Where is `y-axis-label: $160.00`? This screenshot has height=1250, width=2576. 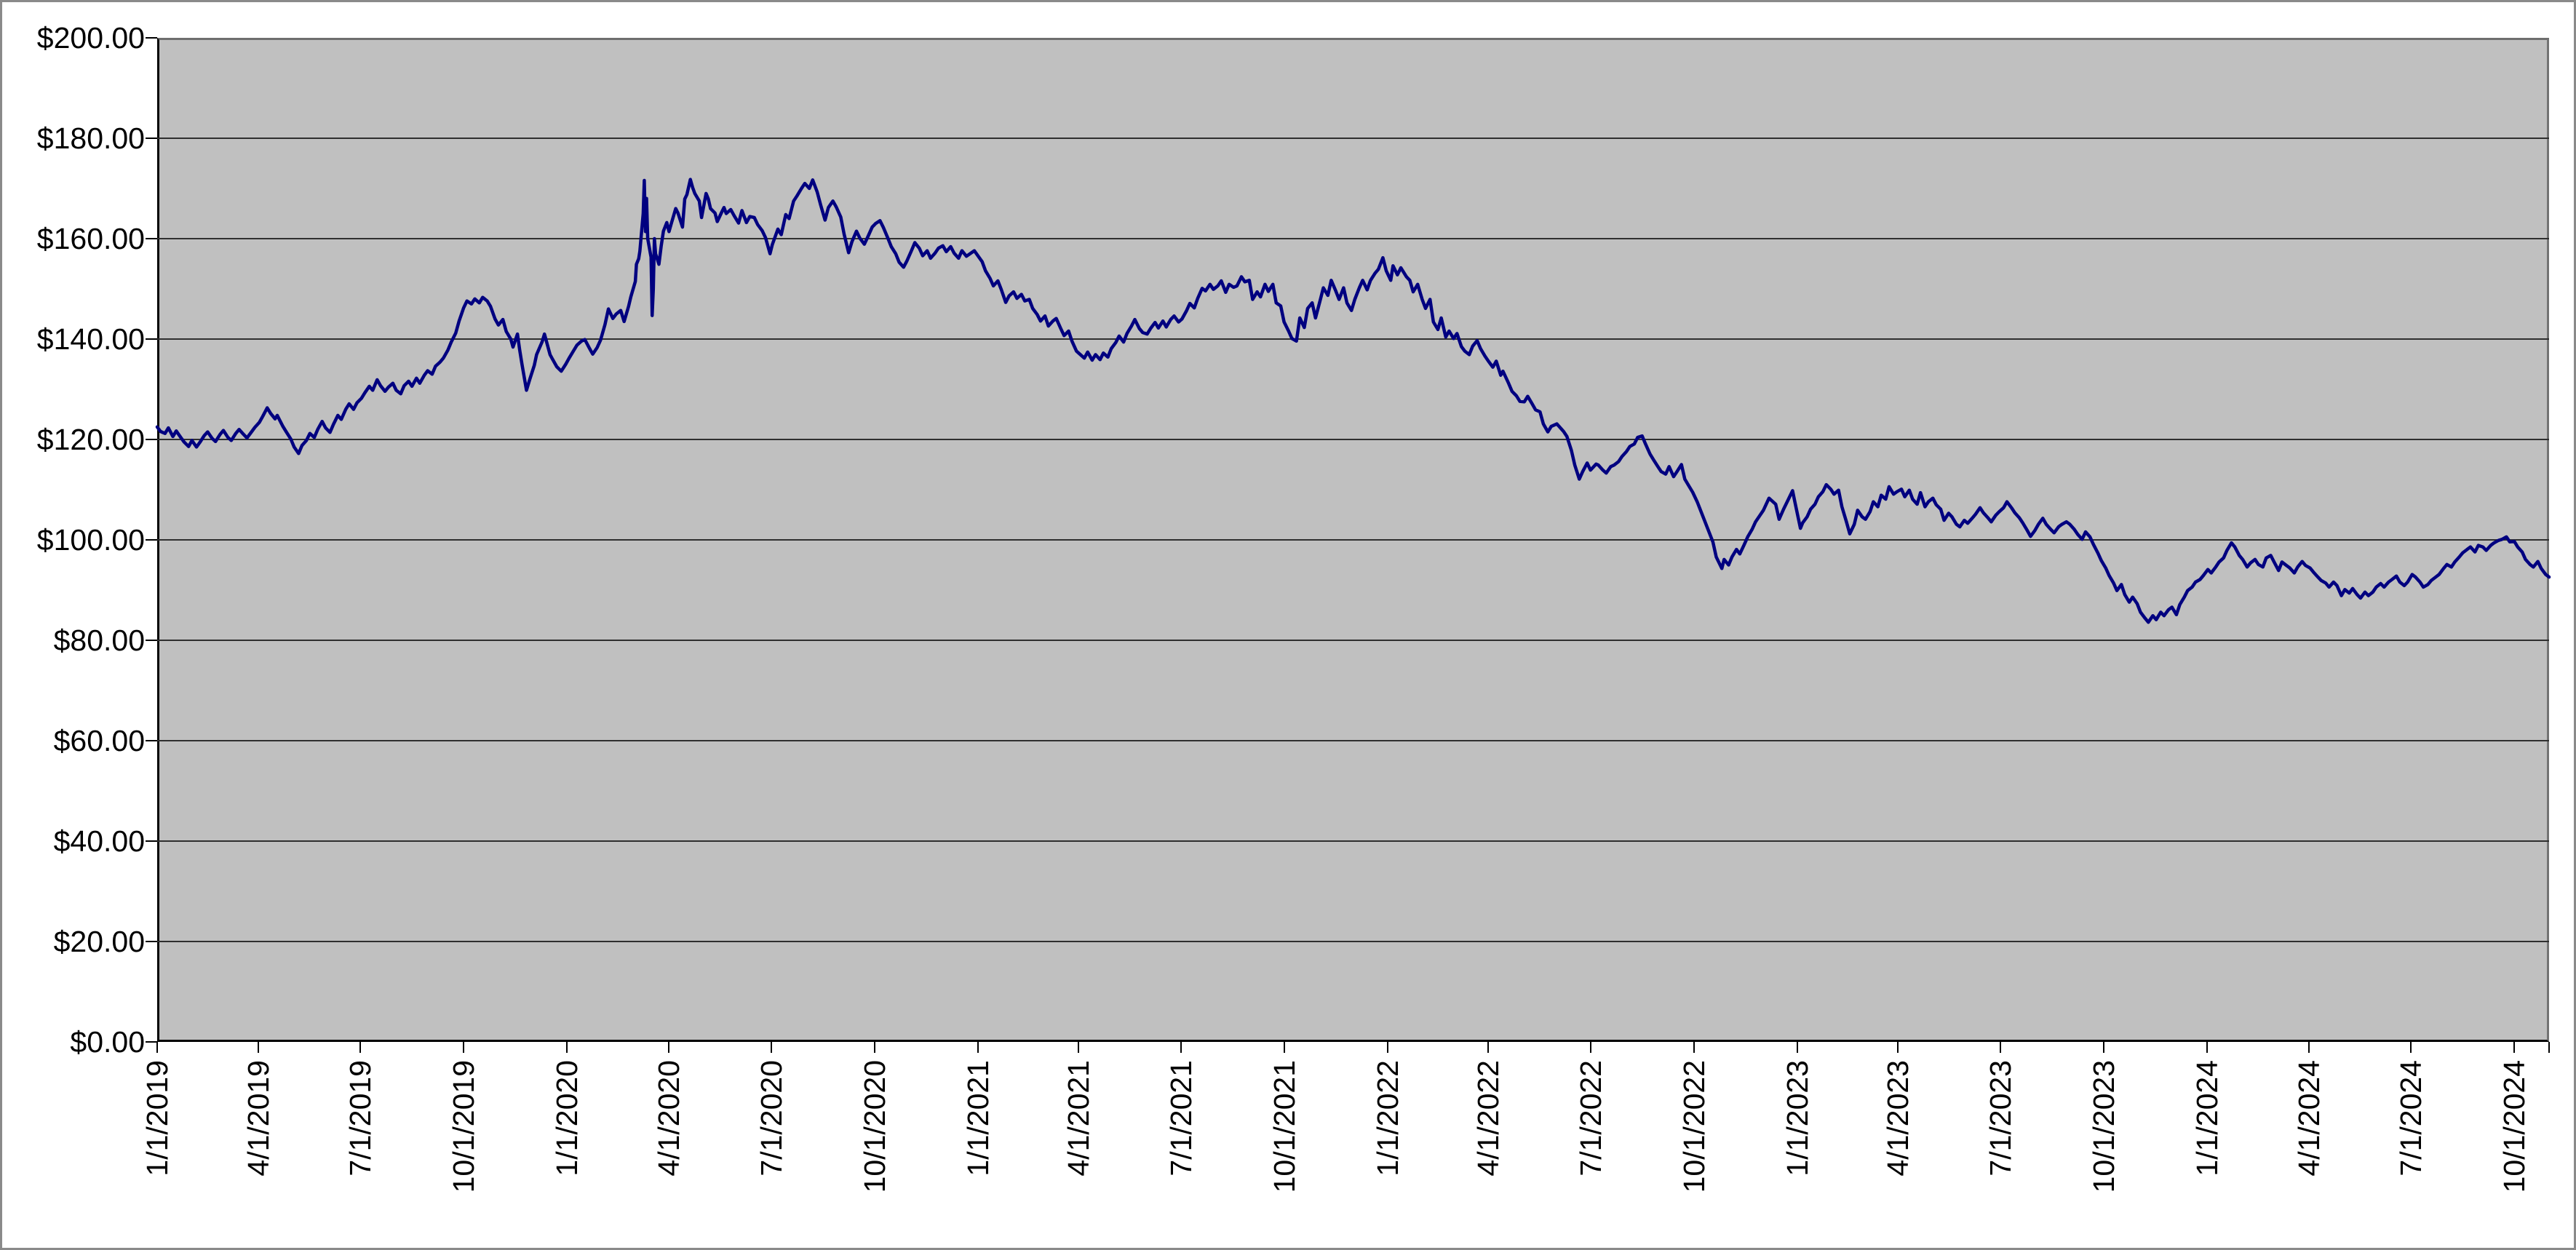
y-axis-label: $160.00 is located at coordinates (90, 238).